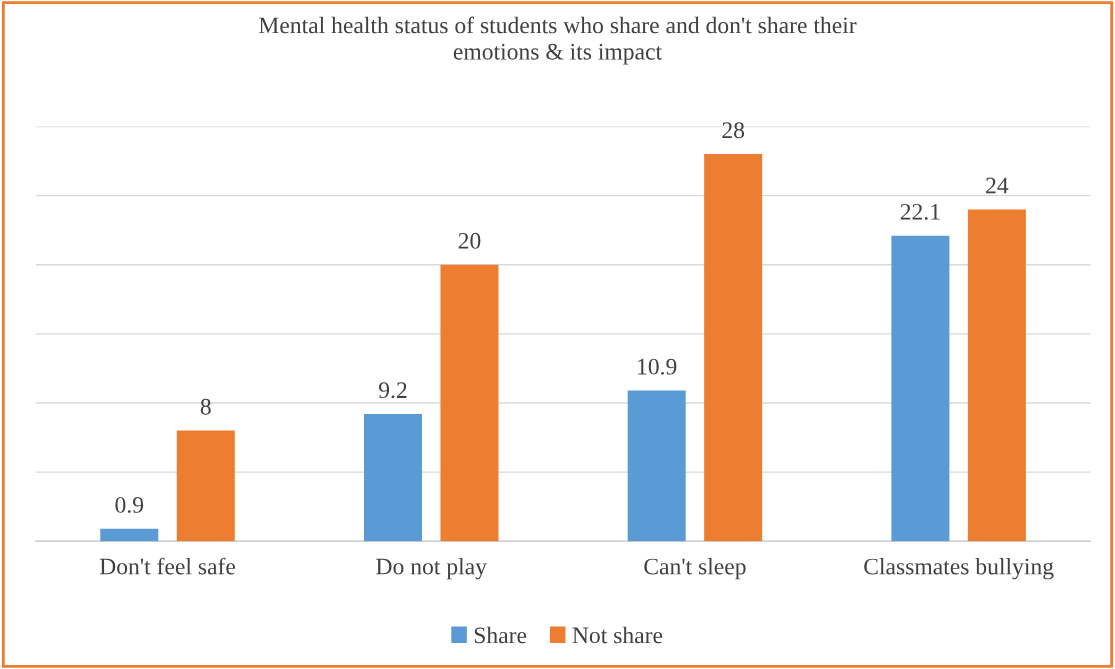  What do you see at coordinates (997, 185) in the screenshot?
I see `data-label: 24` at bounding box center [997, 185].